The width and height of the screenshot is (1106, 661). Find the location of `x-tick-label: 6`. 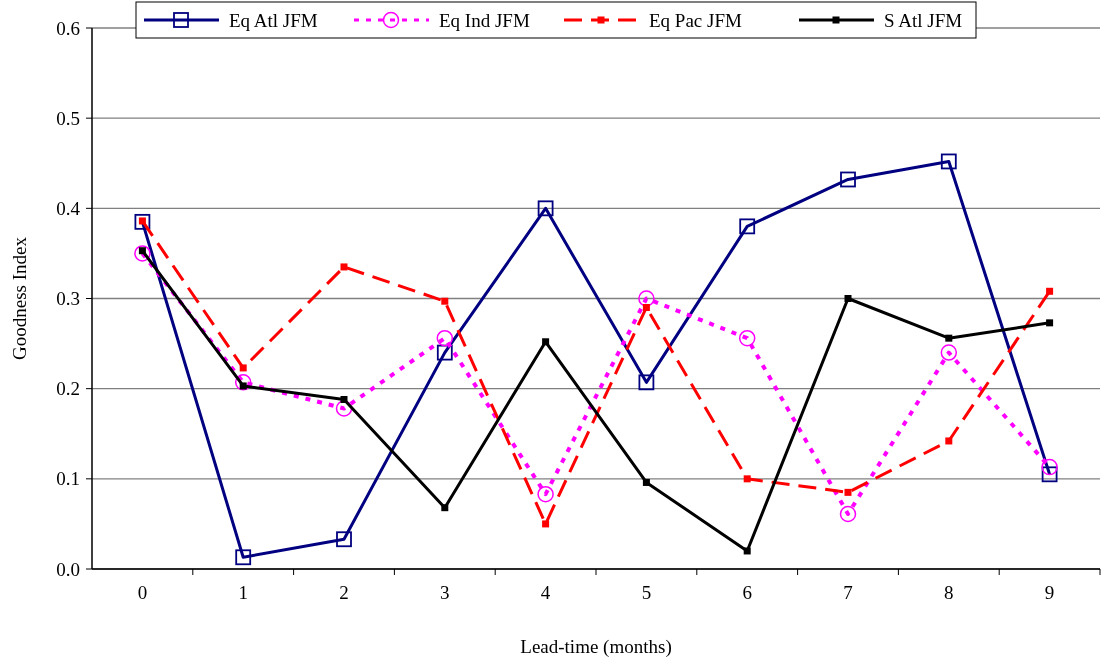

x-tick-label: 6 is located at coordinates (747, 592).